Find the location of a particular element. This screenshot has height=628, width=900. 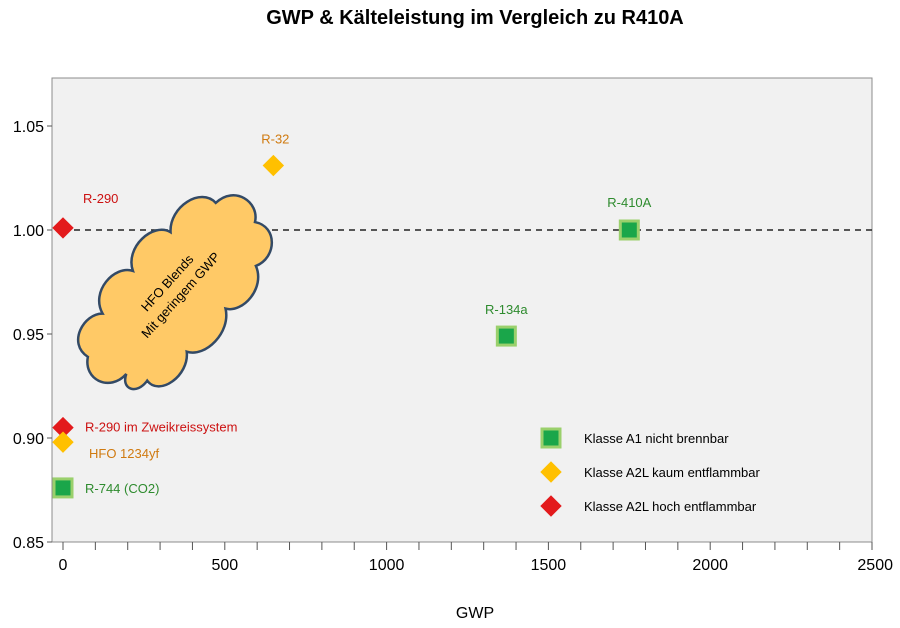

y-tick-label: 1.05 is located at coordinates (28, 127).